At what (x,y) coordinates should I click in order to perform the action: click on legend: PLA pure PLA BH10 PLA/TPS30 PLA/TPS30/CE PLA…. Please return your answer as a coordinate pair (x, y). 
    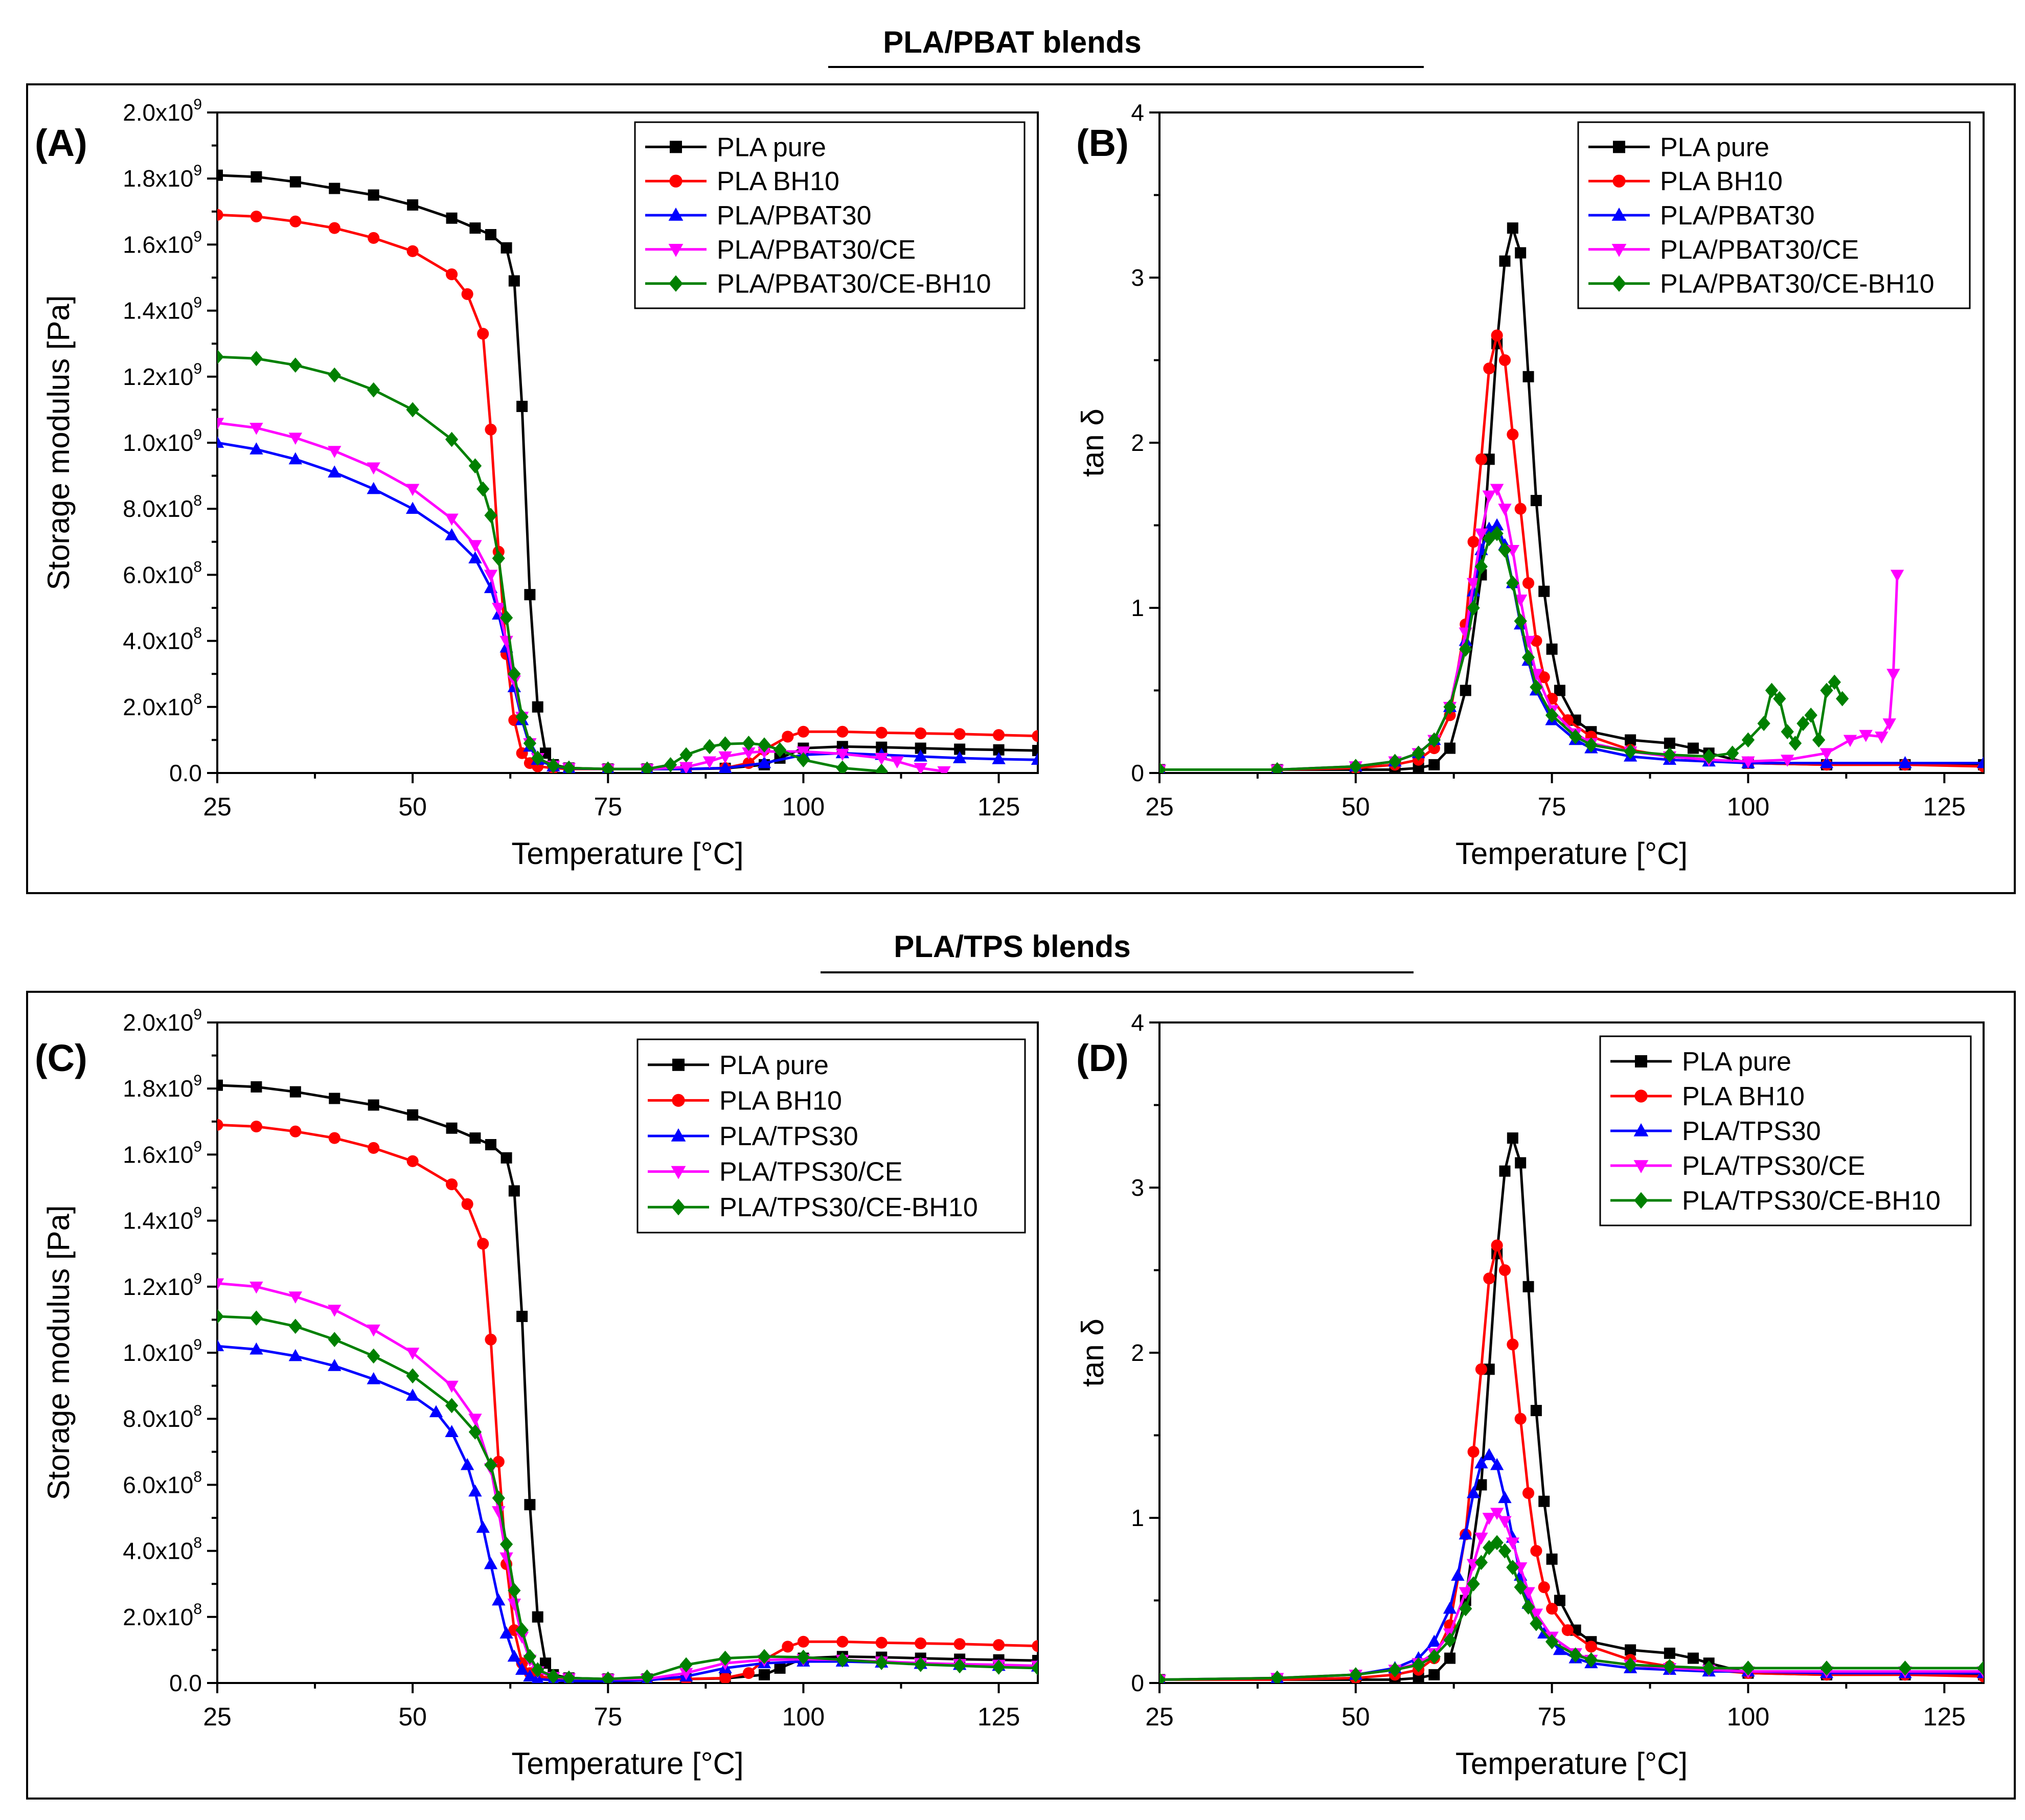
    Looking at the image, I should click on (831, 1136).